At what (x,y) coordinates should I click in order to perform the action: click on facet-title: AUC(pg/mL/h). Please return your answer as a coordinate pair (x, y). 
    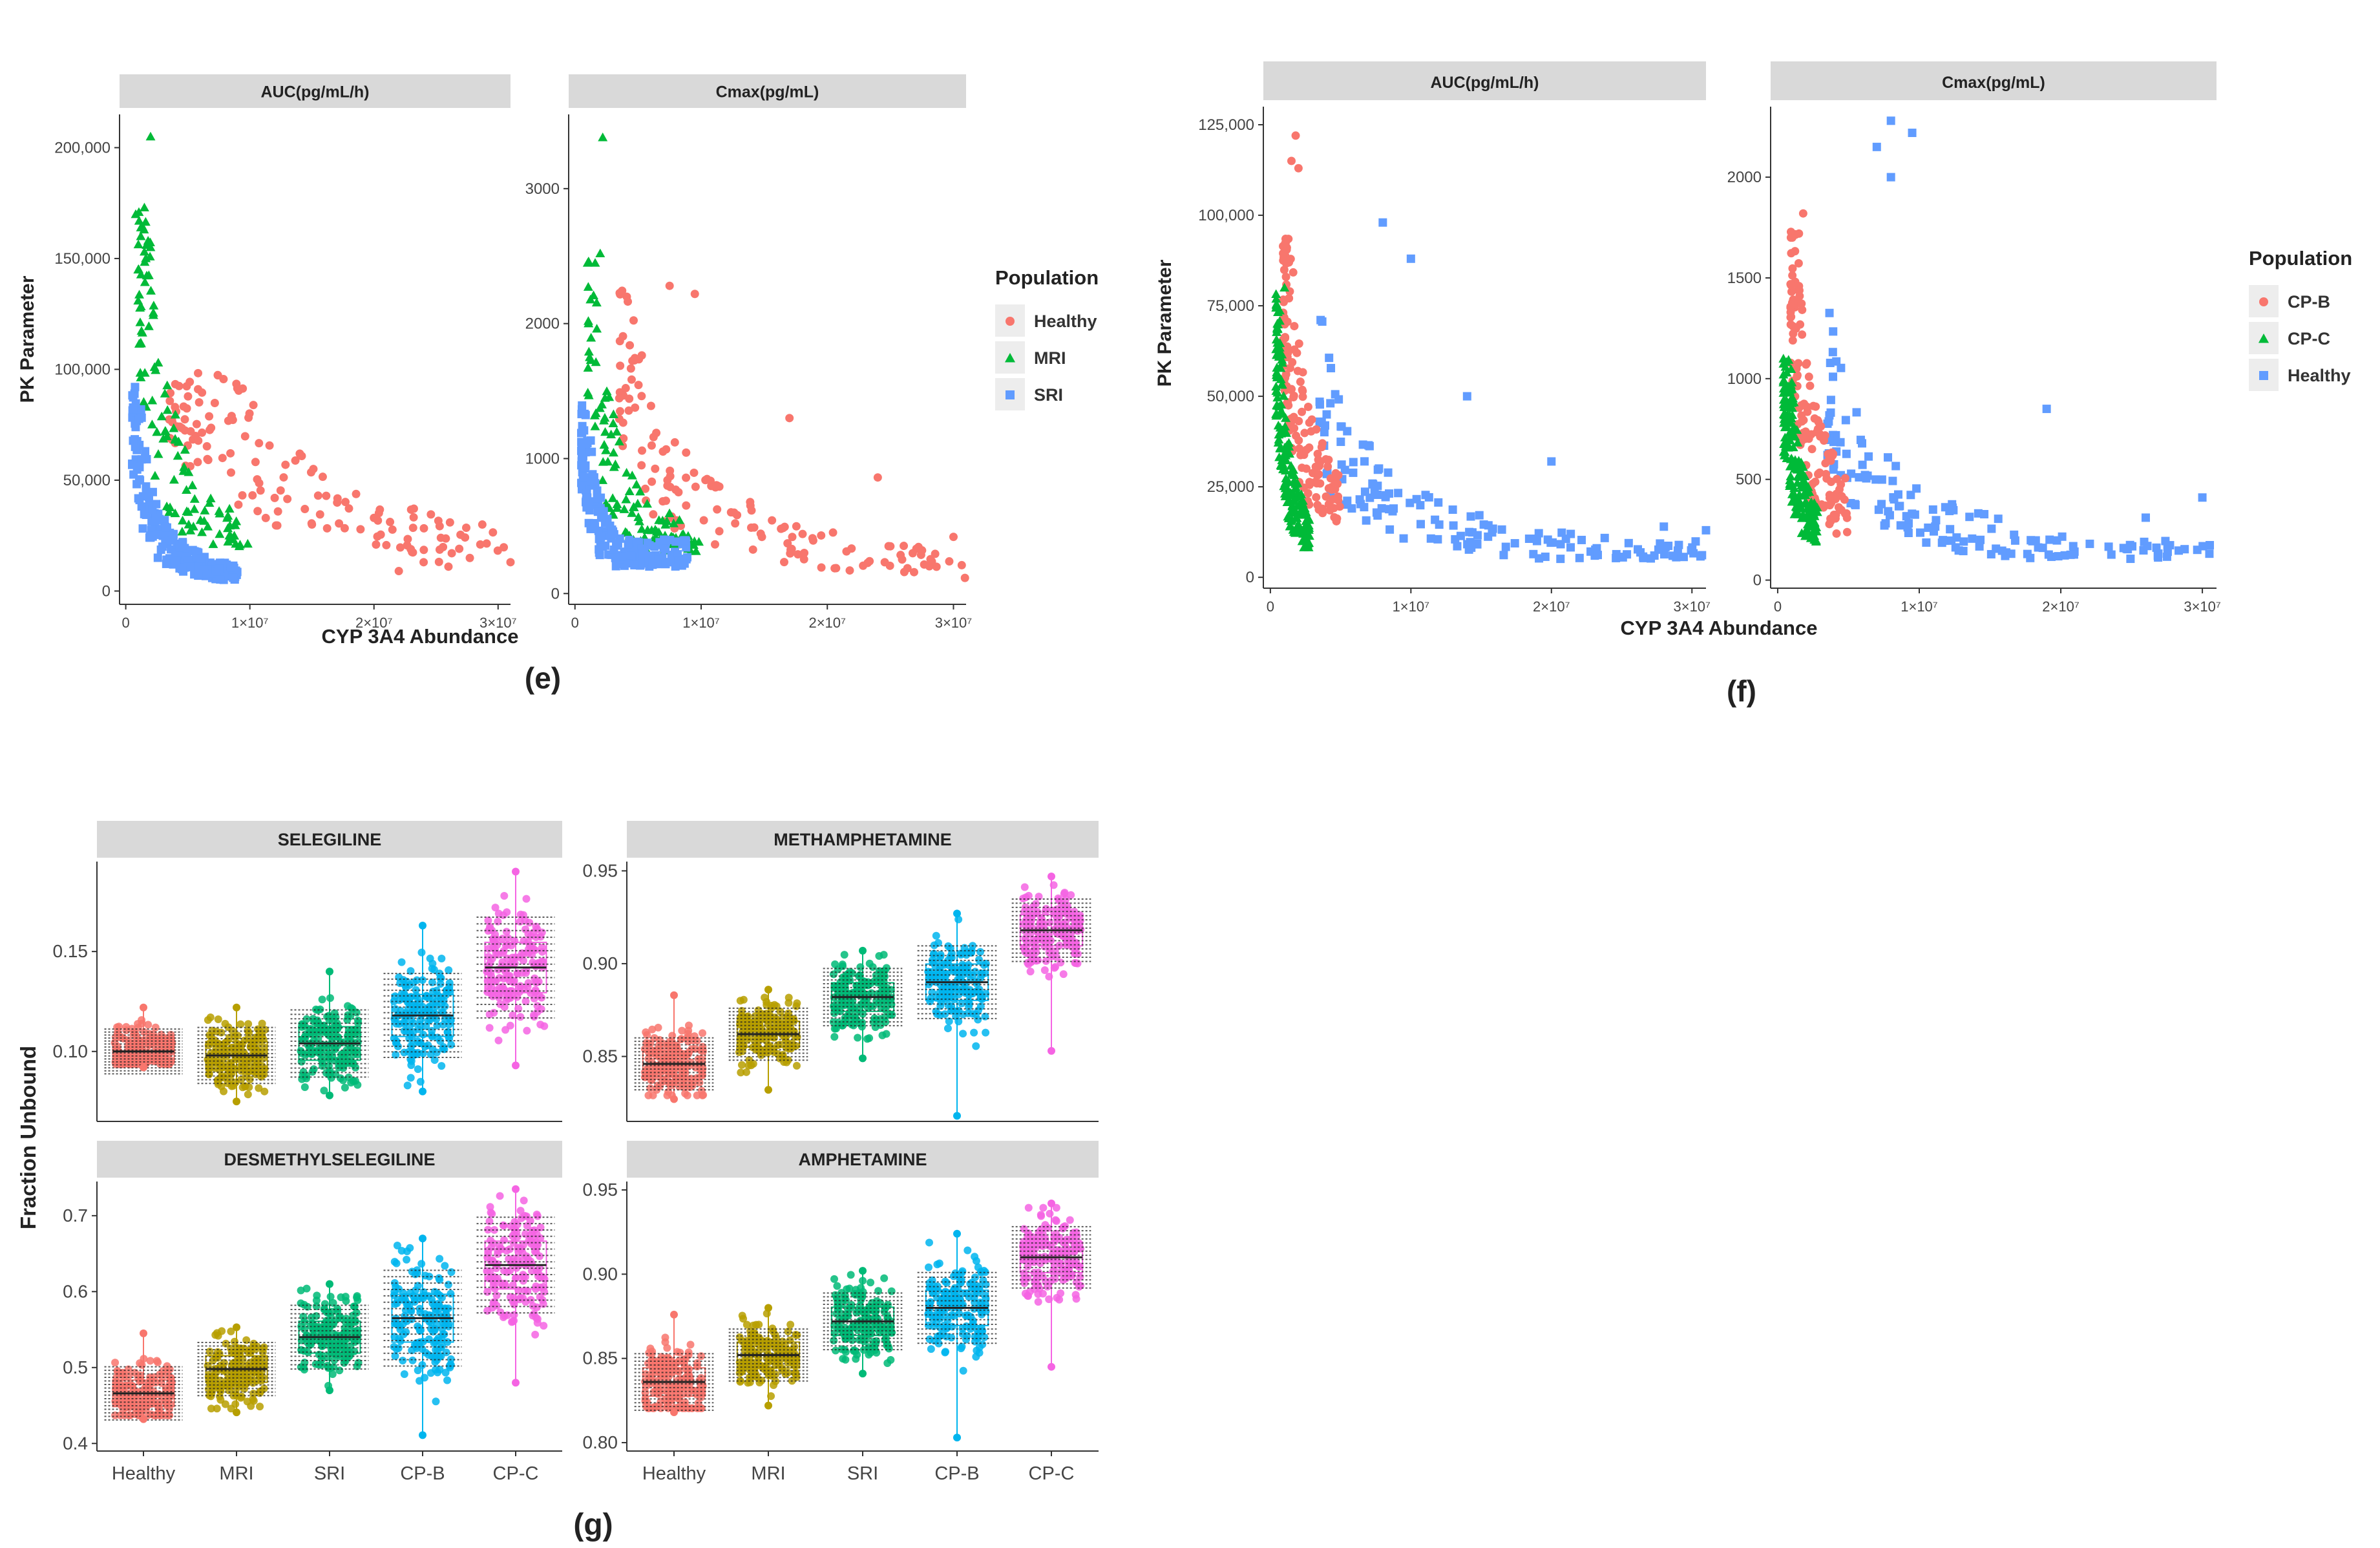
    Looking at the image, I should click on (1485, 83).